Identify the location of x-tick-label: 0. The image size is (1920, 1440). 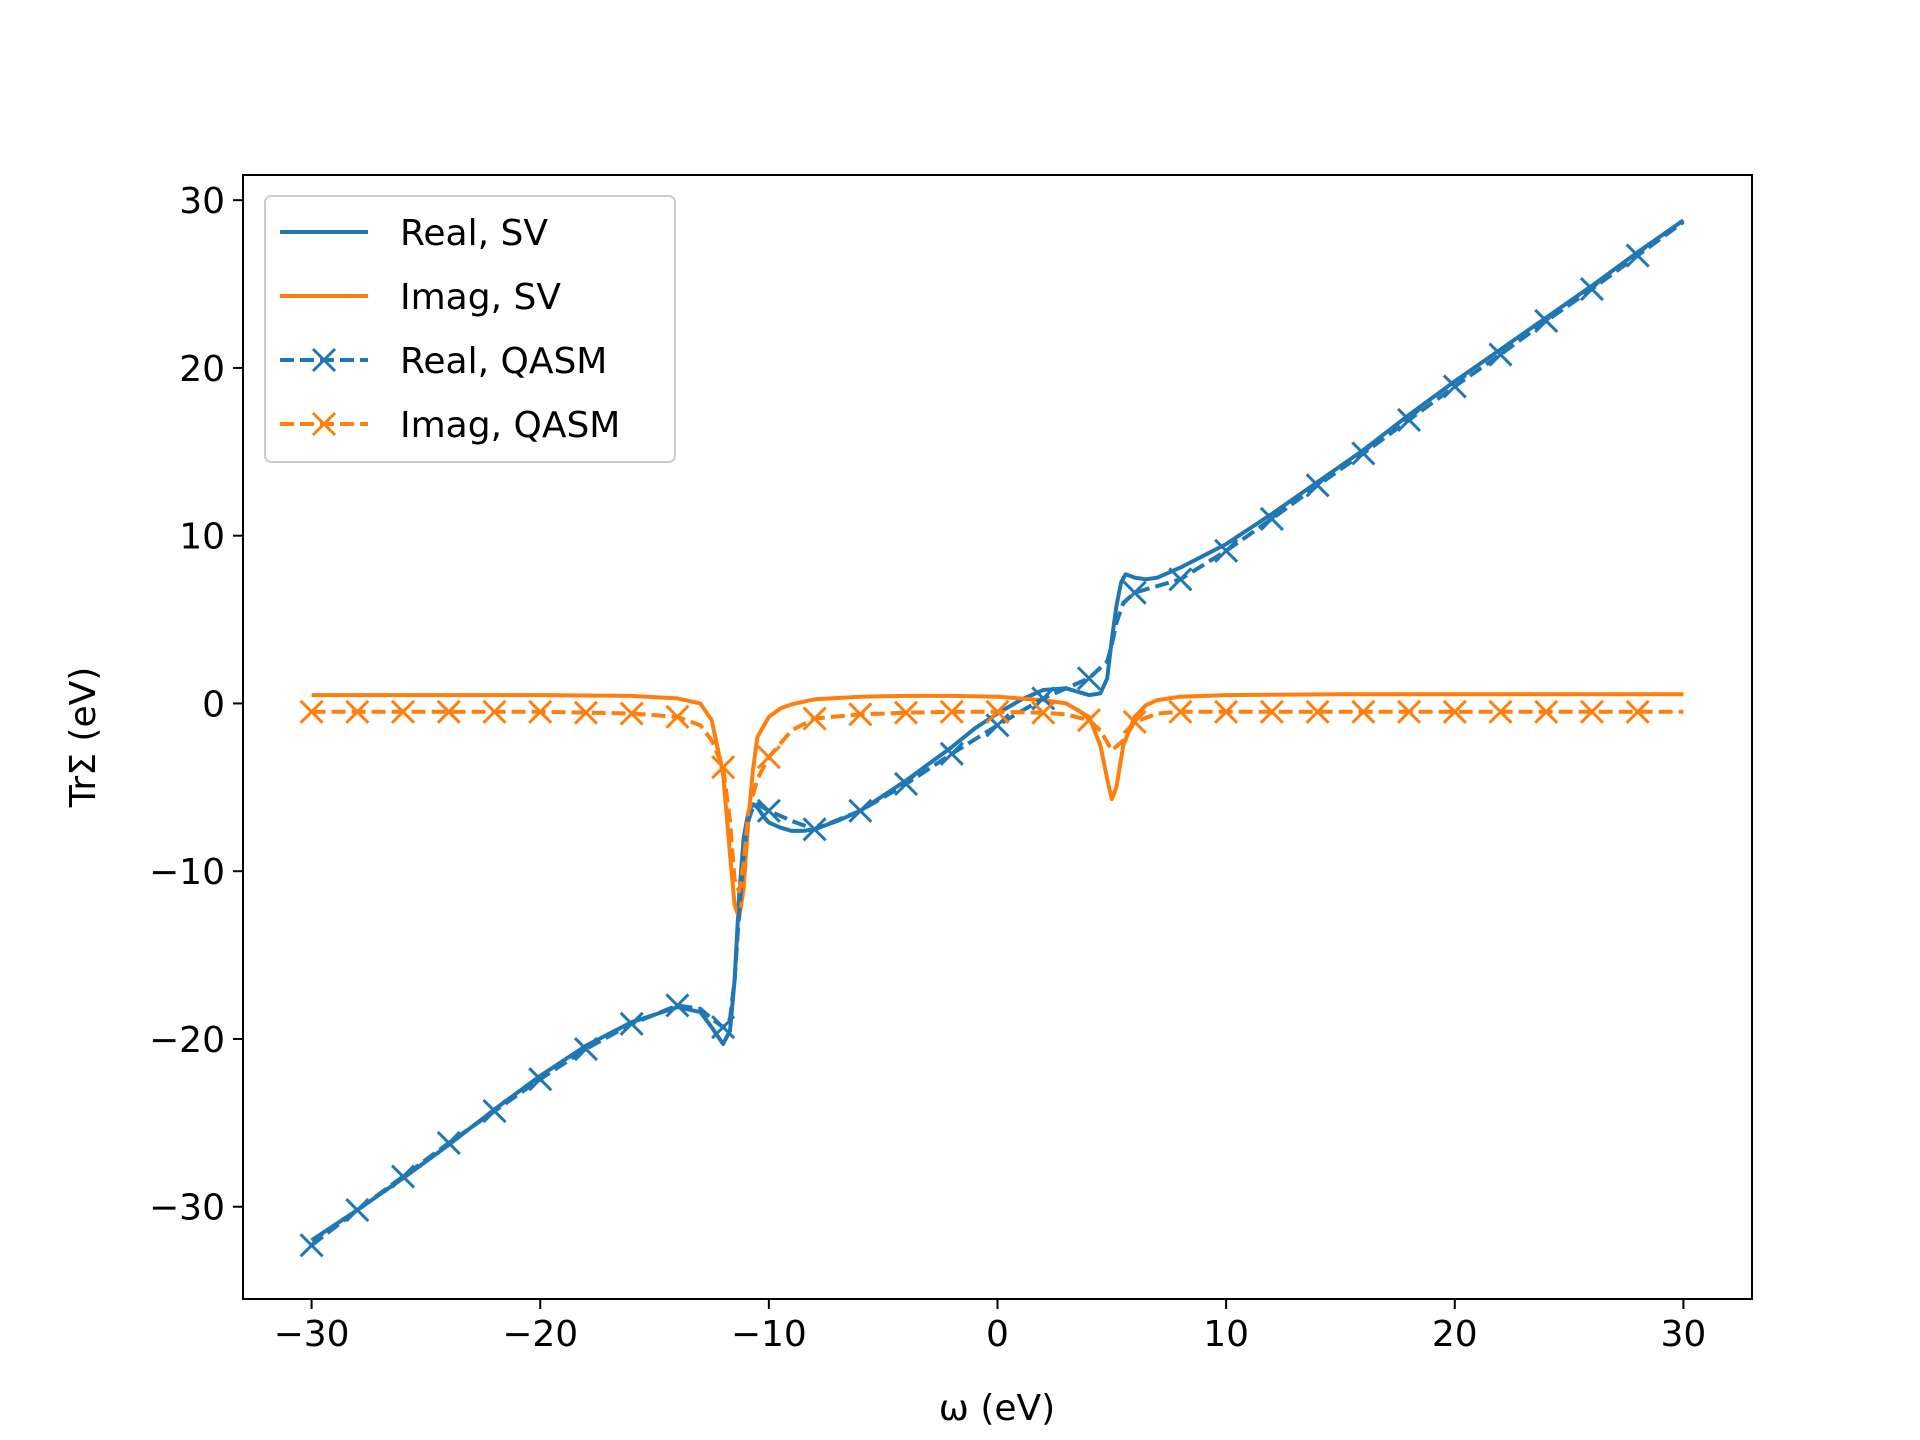
(997, 1334).